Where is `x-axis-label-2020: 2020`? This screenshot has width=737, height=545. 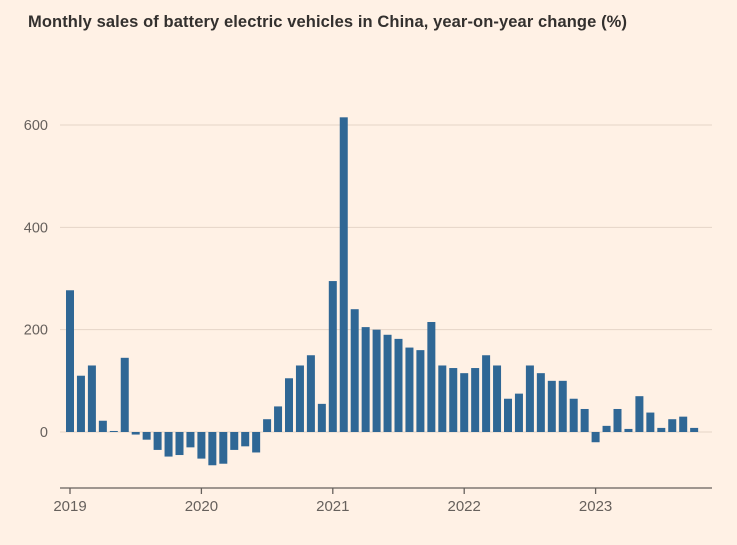 x-axis-label-2020: 2020 is located at coordinates (201, 506).